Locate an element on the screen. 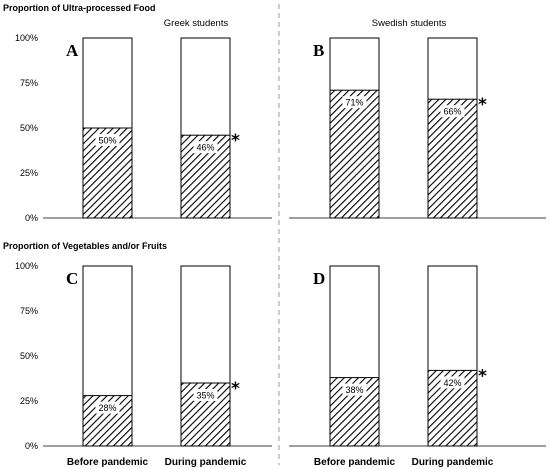 This screenshot has width=550, height=469. panel-d-letter: D is located at coordinates (319, 278).